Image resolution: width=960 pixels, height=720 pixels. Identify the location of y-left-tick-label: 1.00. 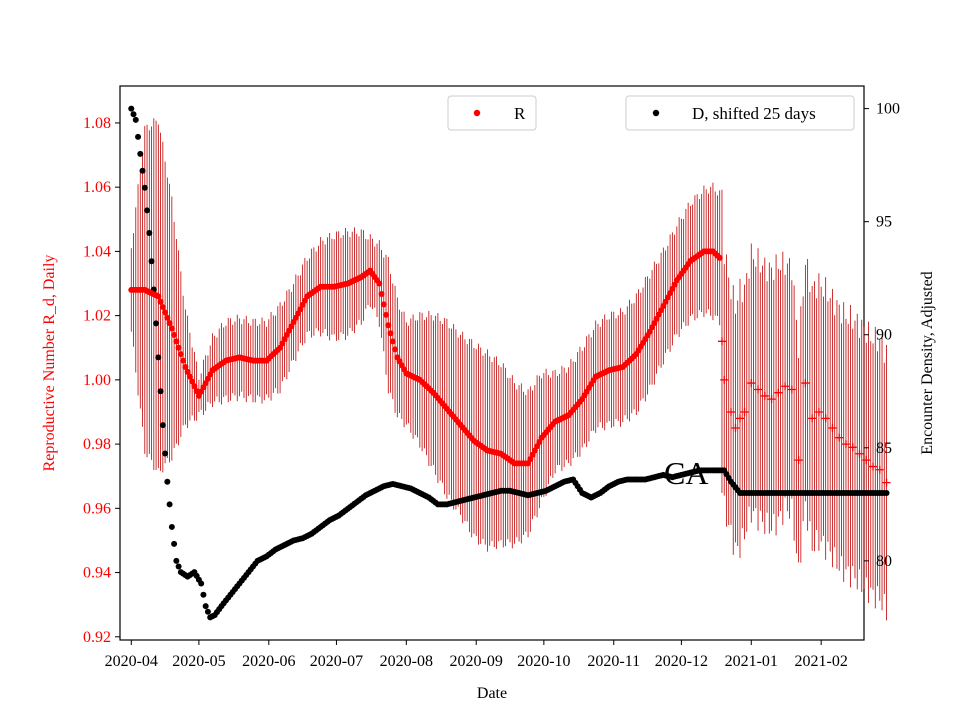
(97, 380).